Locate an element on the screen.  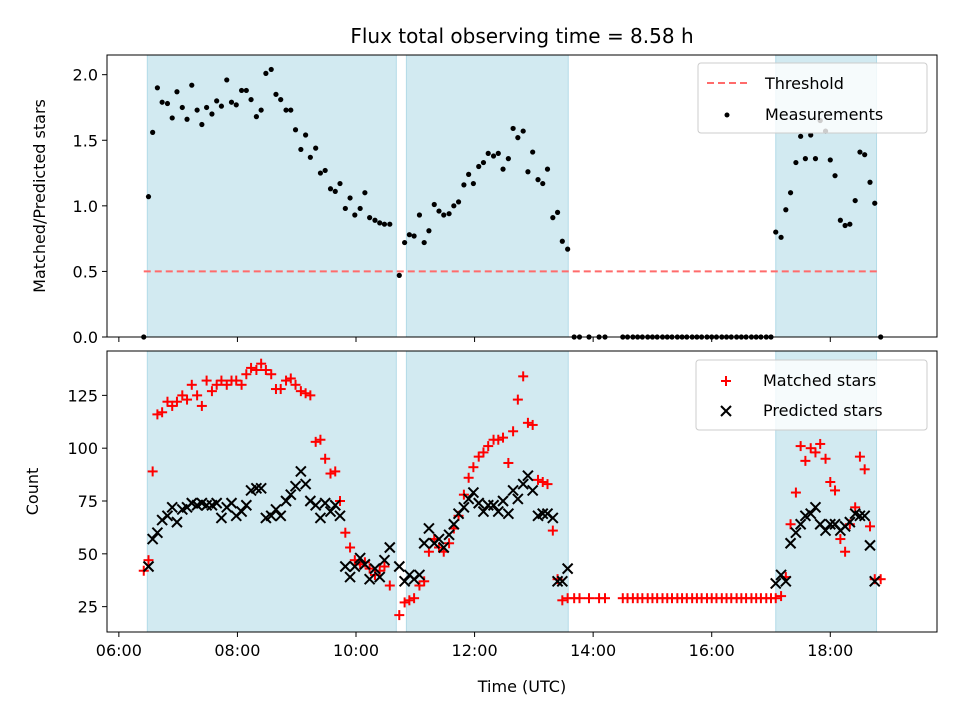
threshold-legend-label: Threshold is located at coordinates (804, 83).